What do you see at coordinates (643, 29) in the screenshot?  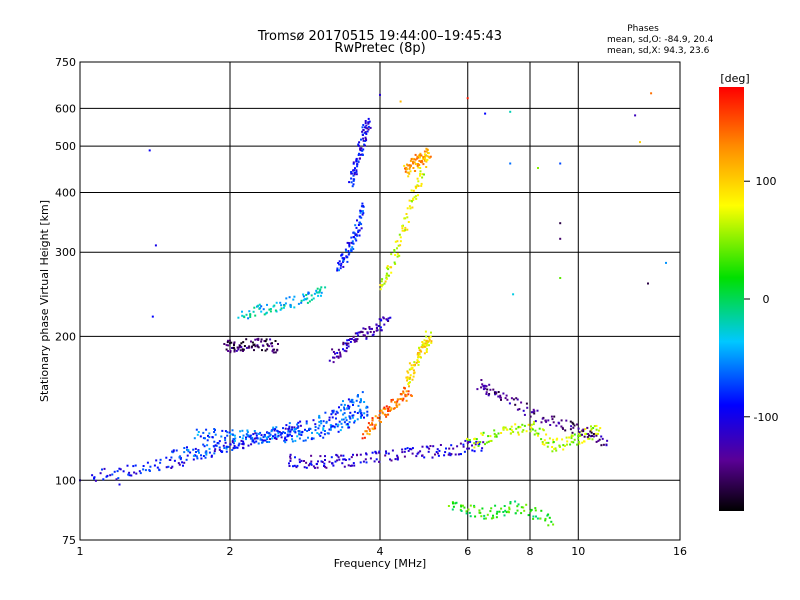 I see `info-heading: Phases` at bounding box center [643, 29].